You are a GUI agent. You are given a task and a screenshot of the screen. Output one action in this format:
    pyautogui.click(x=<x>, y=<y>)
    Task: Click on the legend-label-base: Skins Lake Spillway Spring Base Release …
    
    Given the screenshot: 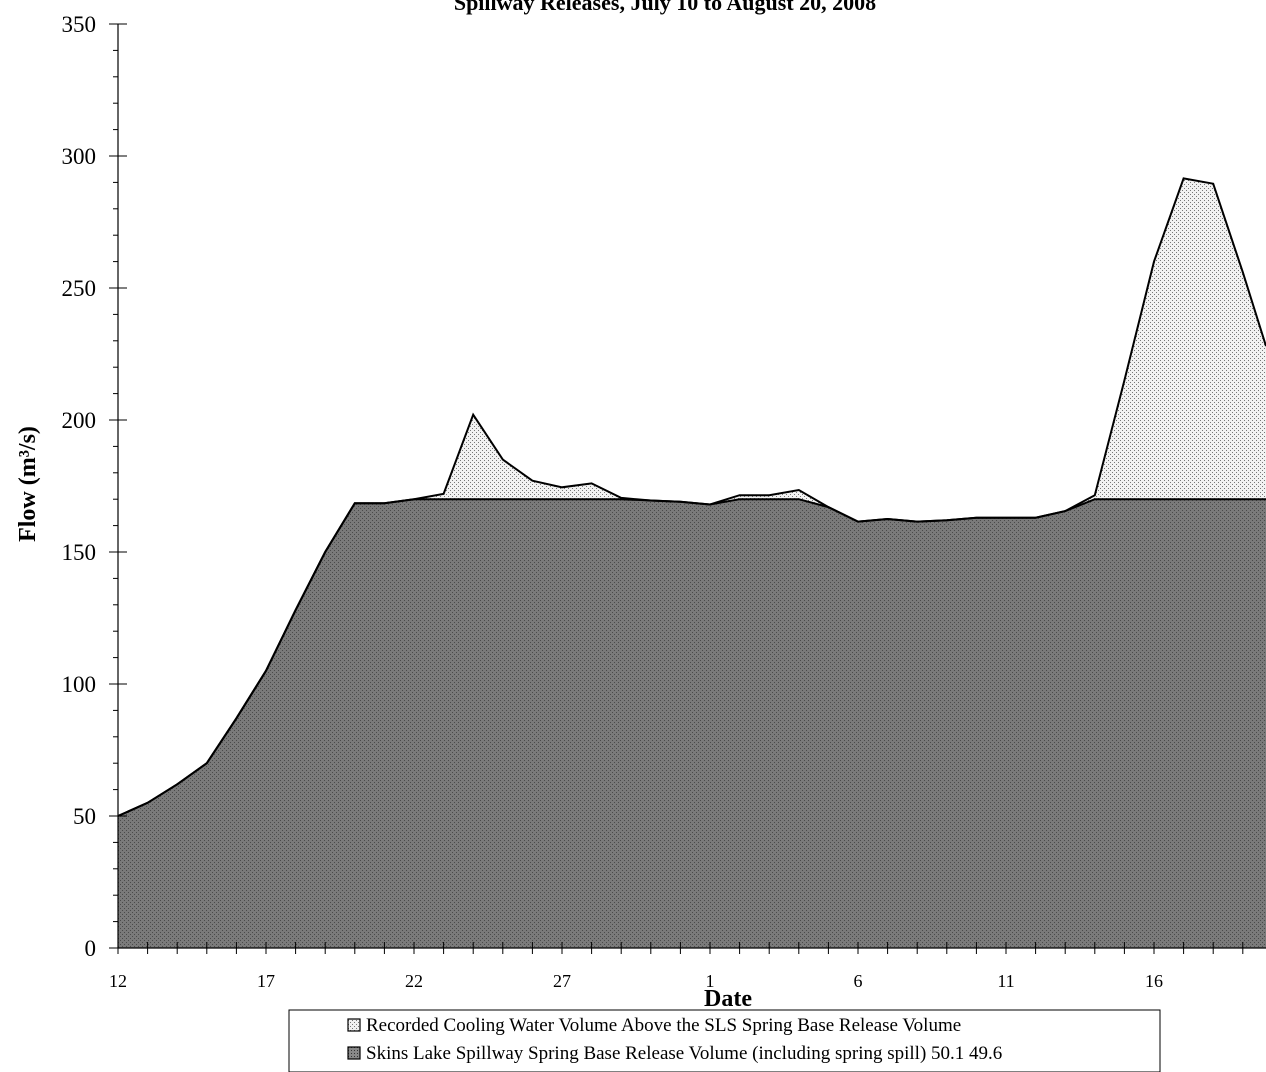 What is the action you would take?
    pyautogui.click(x=684, y=1053)
    